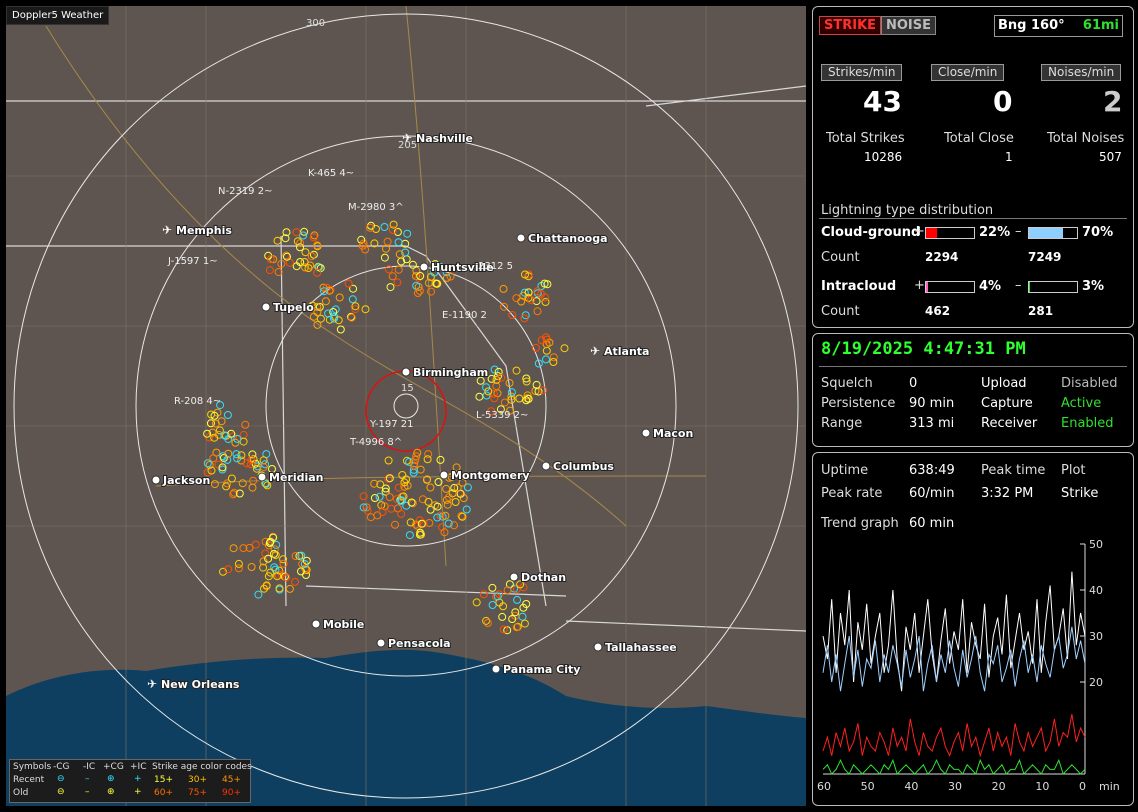 The image size is (1138, 812). I want to click on upload-value: Disabled, so click(1089, 383).